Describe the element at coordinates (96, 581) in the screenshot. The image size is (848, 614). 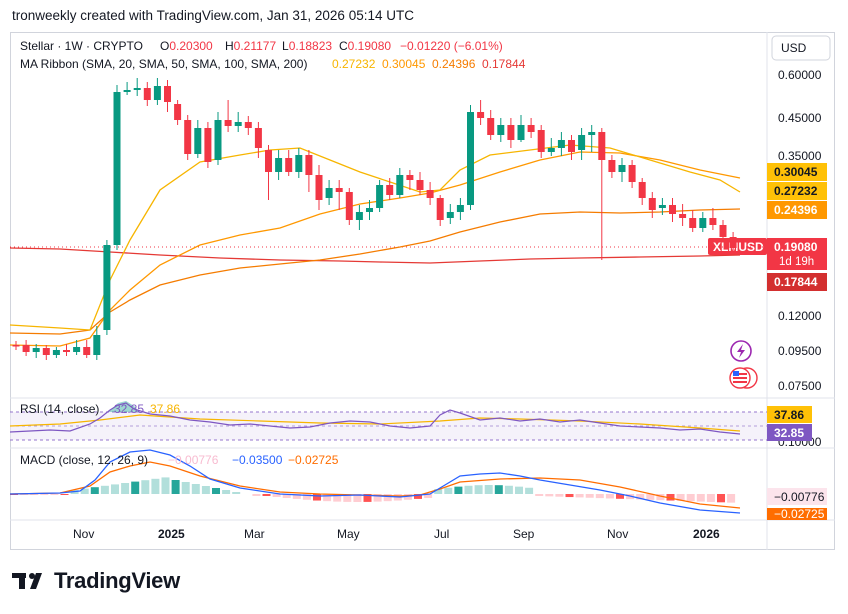
I see `tradingview-logo: TradingView` at that location.